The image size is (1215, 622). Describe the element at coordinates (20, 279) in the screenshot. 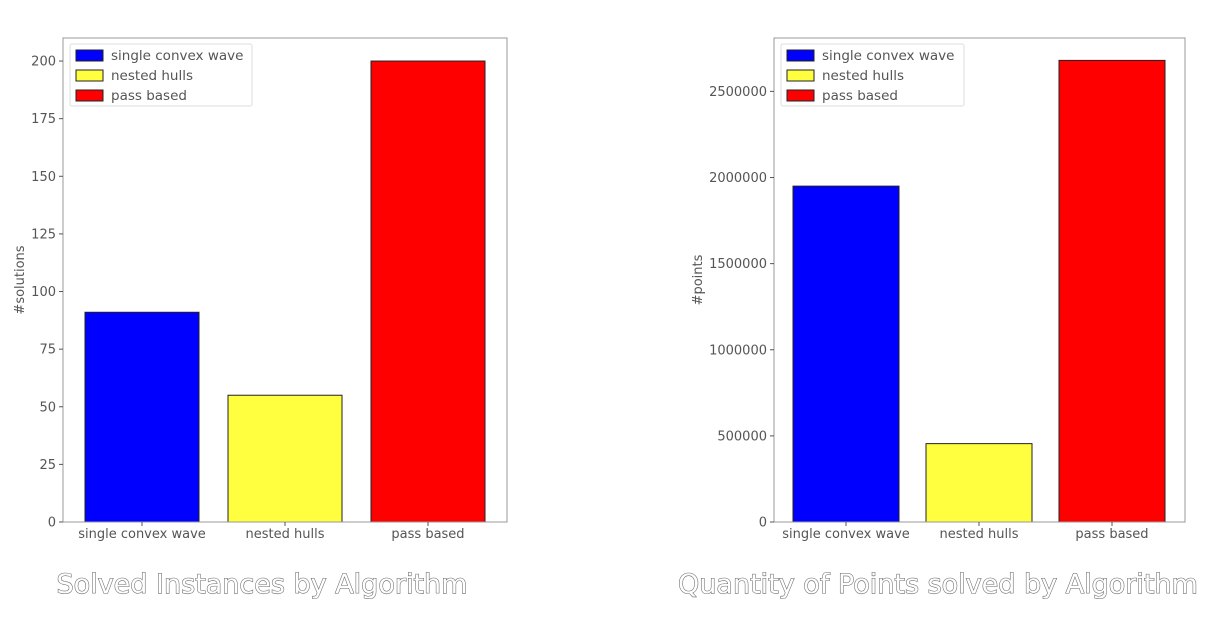

I see `y-axis-label: #solutions` at that location.